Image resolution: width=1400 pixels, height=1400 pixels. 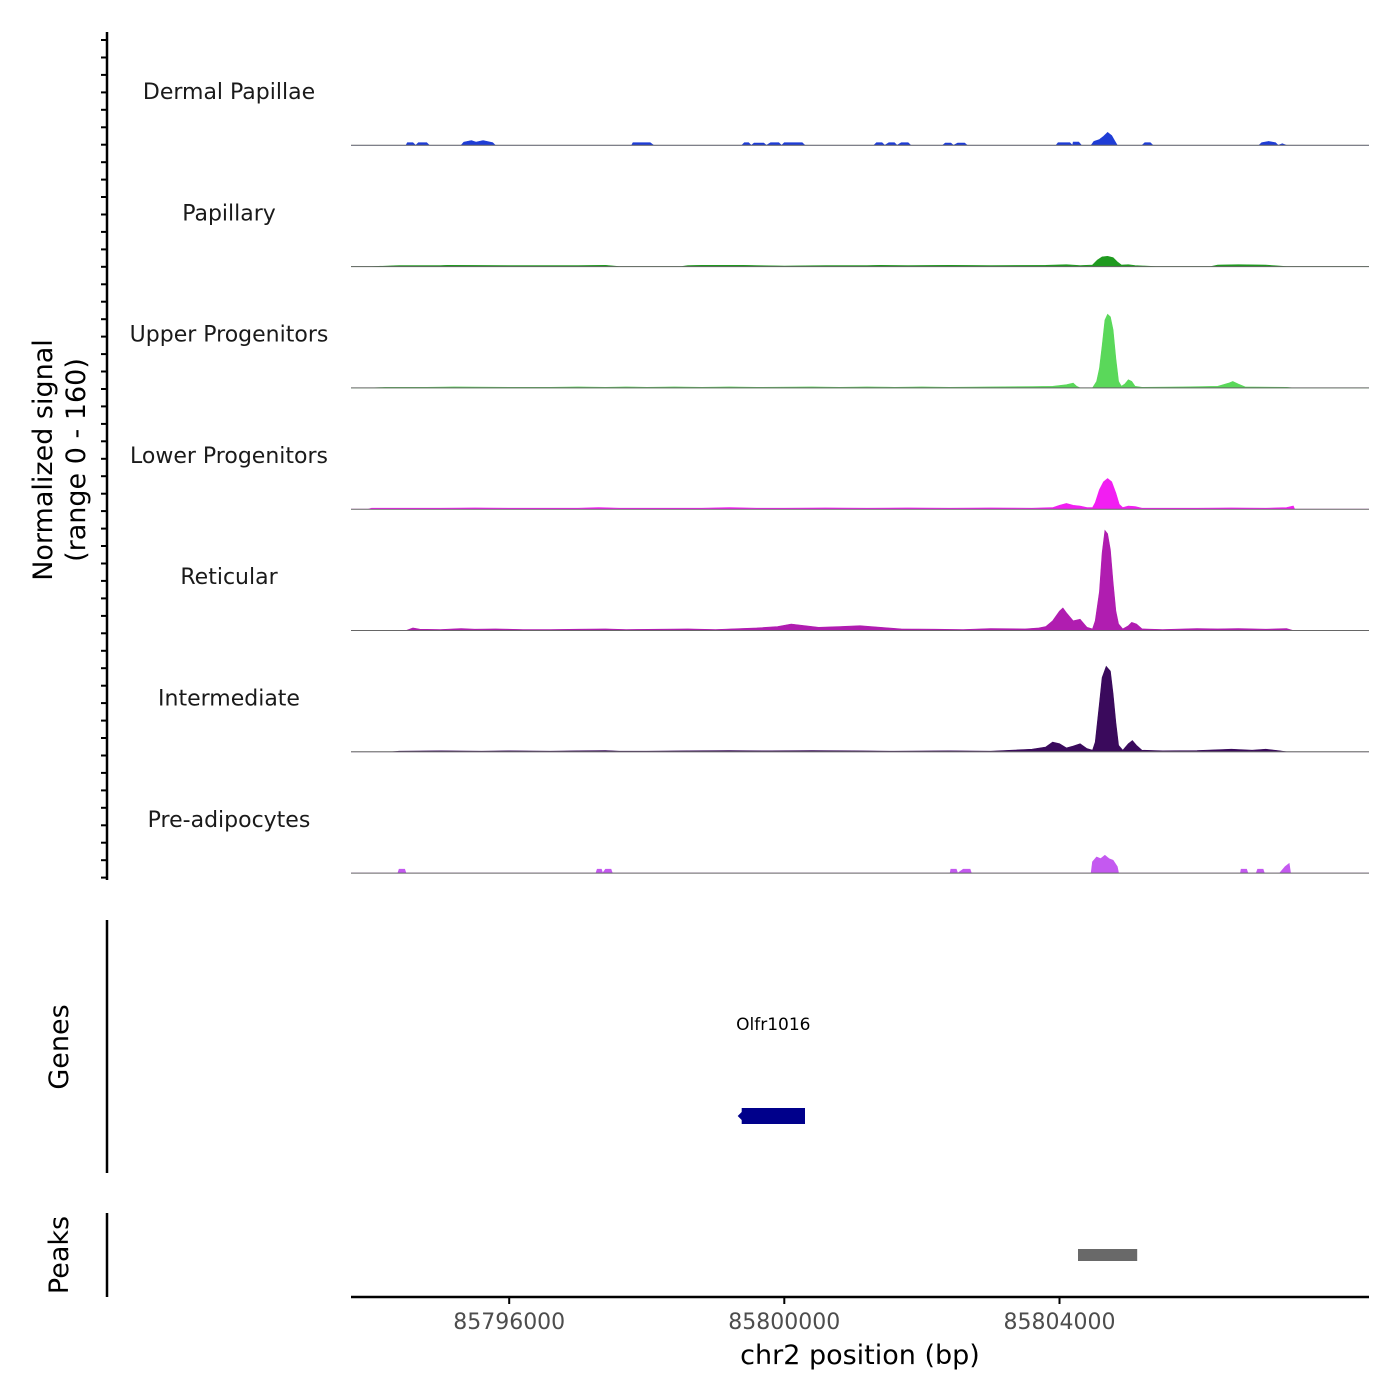 I want to click on y-axis-title-main: Normalized signal, so click(x=43, y=460).